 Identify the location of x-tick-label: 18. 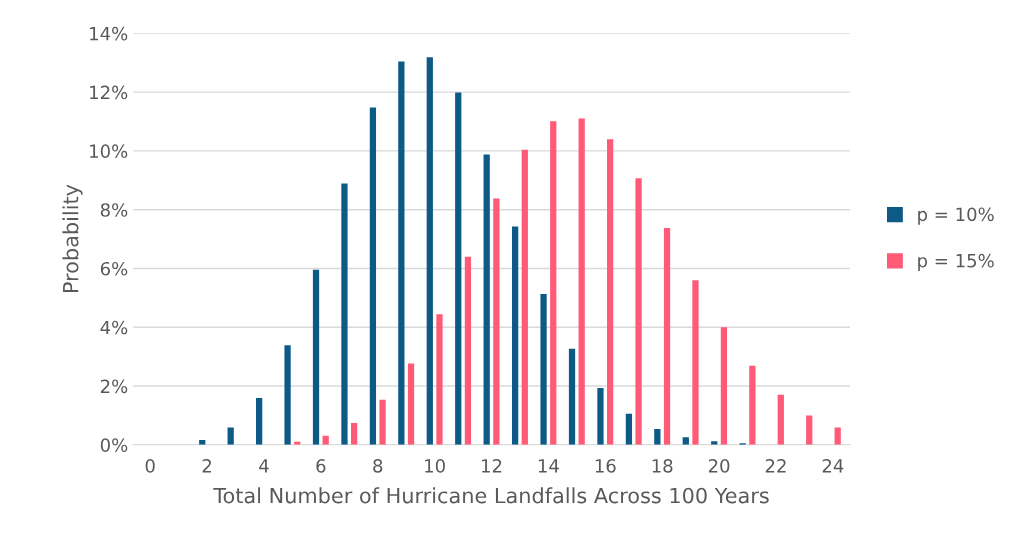
(662, 466).